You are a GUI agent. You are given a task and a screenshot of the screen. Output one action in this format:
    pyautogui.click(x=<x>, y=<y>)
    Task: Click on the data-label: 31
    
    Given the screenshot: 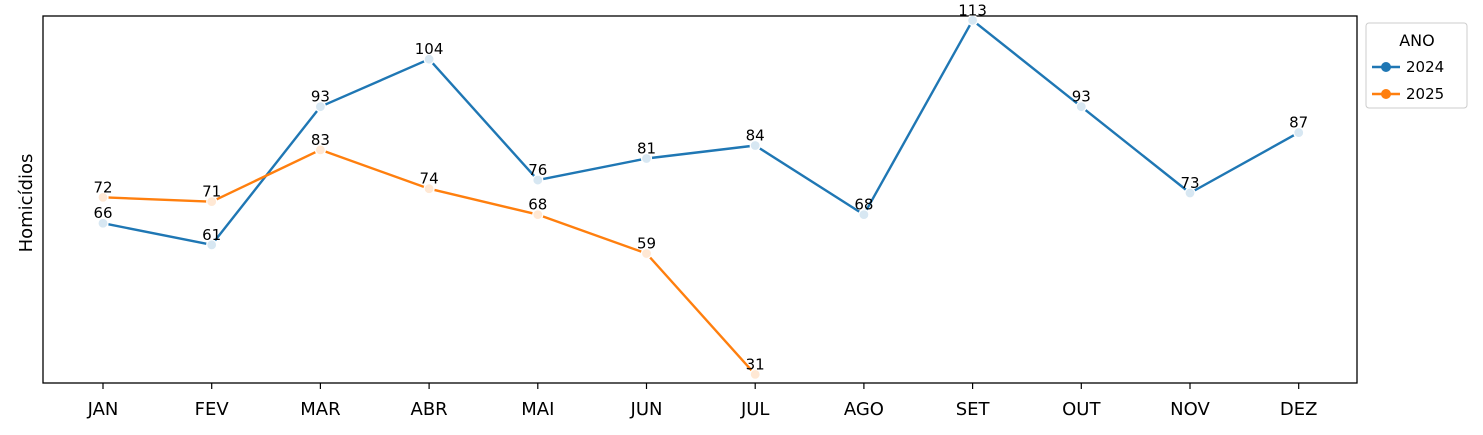 What is the action you would take?
    pyautogui.click(x=755, y=364)
    